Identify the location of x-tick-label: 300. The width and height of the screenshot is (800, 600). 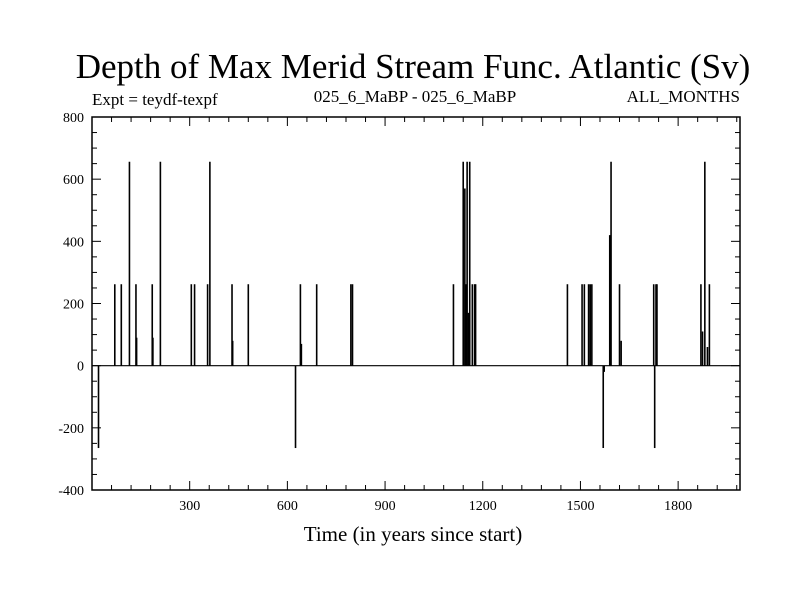
(189, 506).